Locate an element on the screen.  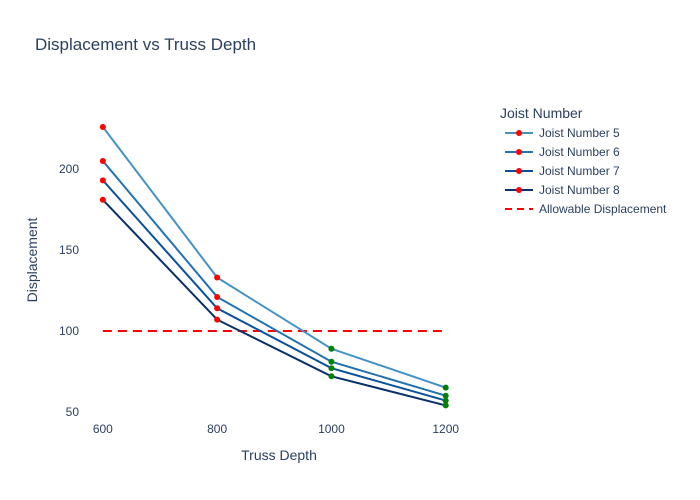
x-tick-label: 1000 is located at coordinates (331, 429).